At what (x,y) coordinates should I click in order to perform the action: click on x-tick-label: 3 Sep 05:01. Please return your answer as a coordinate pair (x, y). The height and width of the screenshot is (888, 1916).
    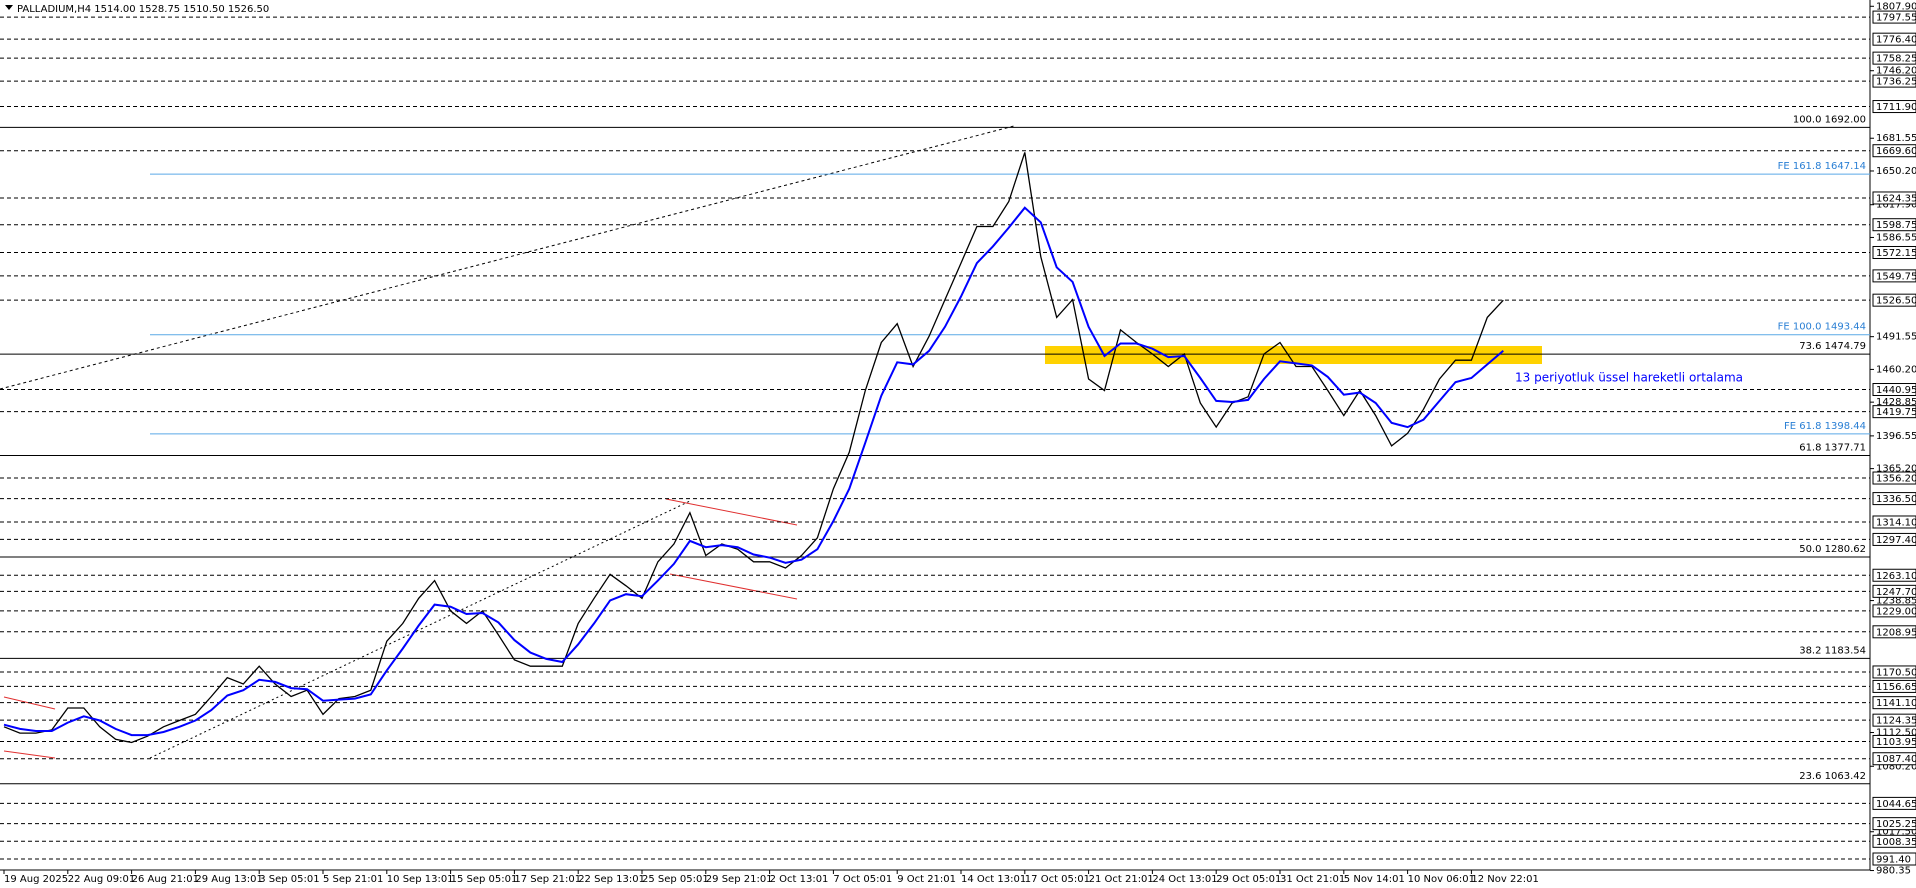
    Looking at the image, I should click on (289, 879).